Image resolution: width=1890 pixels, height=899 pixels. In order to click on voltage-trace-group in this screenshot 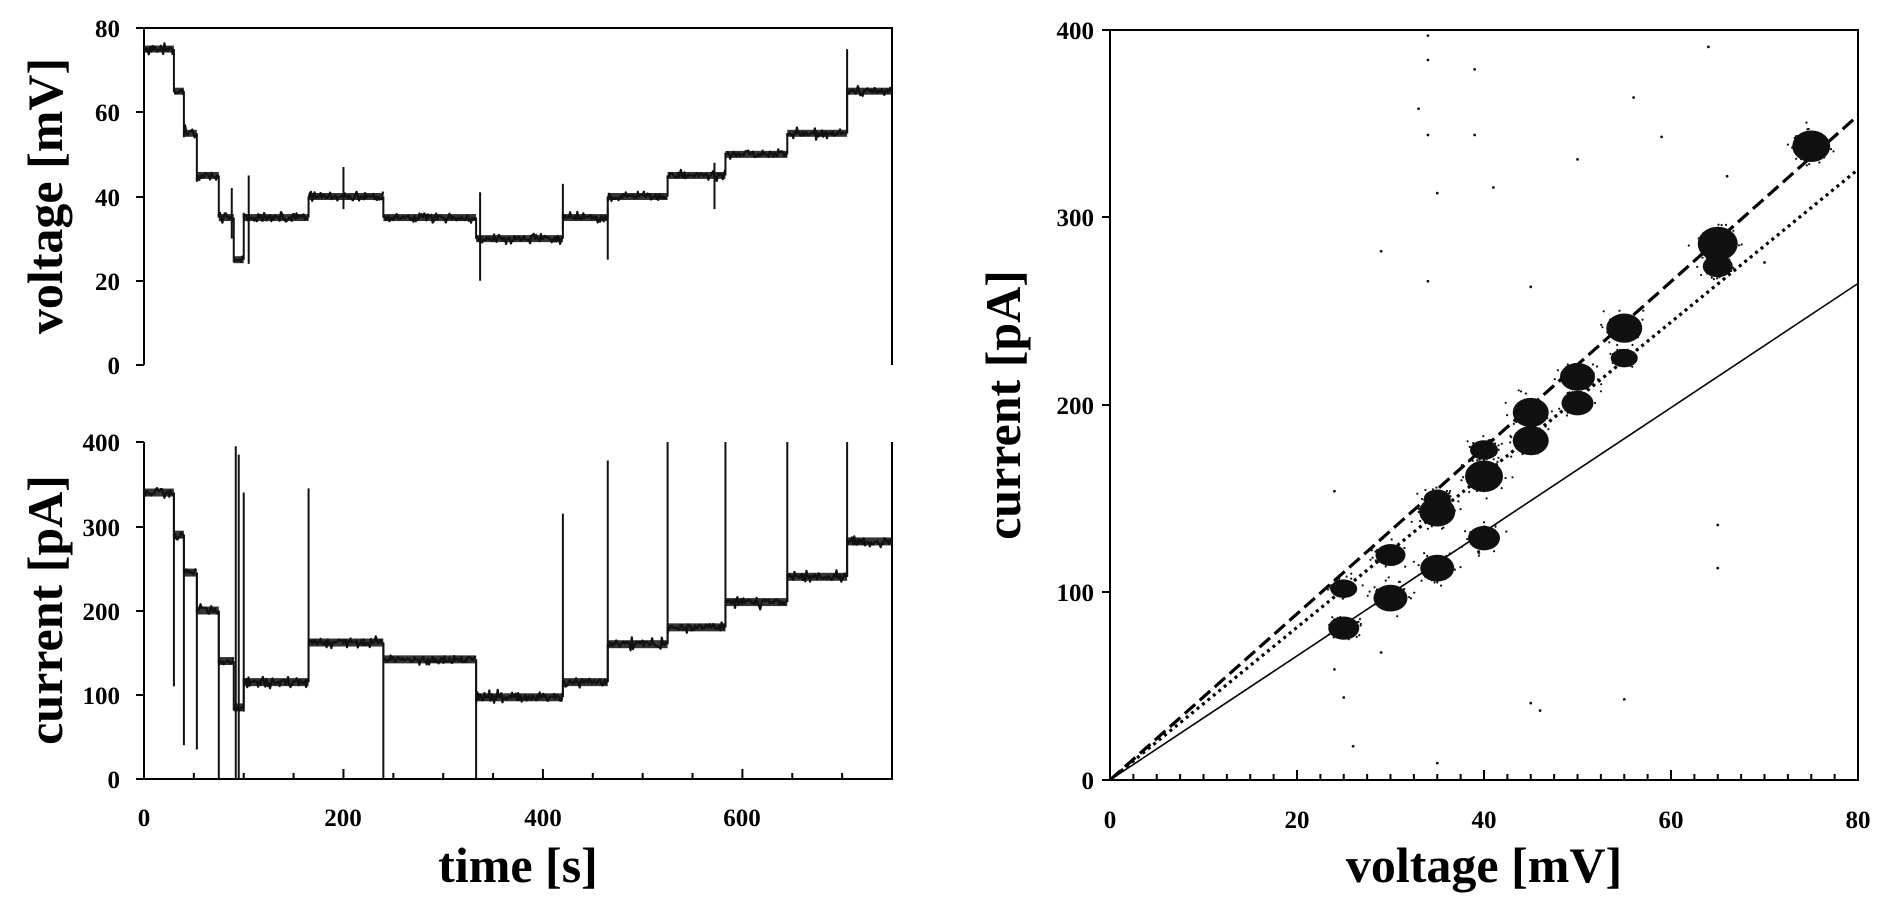, I will do `click(517, 161)`.